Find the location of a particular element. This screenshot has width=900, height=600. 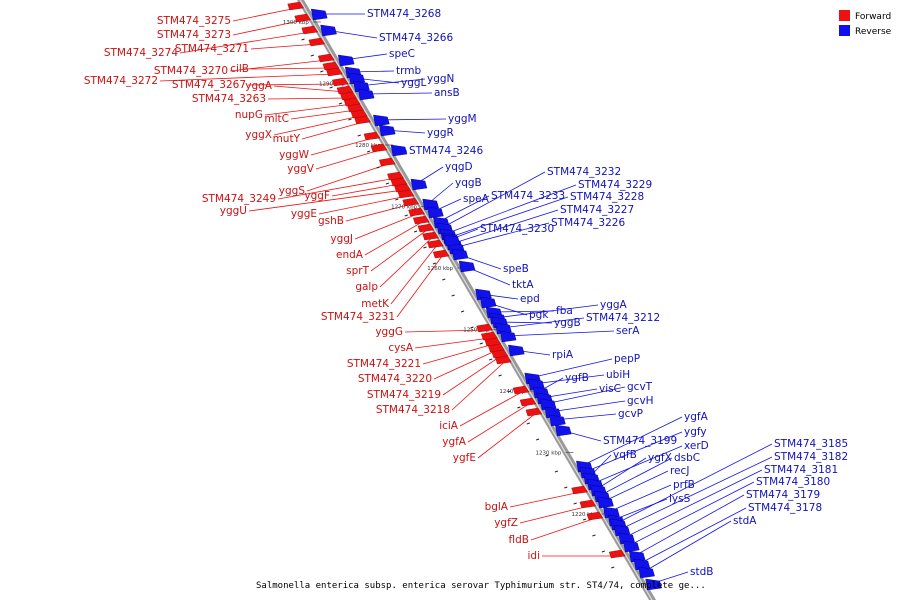

legend-forward: Forward is located at coordinates (865, 16).